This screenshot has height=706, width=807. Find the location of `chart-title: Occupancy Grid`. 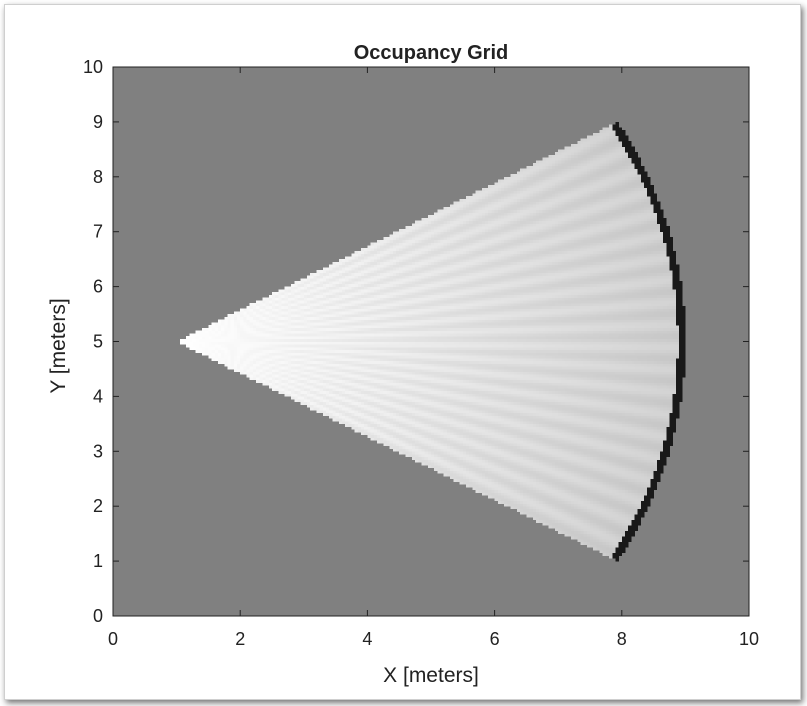

chart-title: Occupancy Grid is located at coordinates (431, 53).